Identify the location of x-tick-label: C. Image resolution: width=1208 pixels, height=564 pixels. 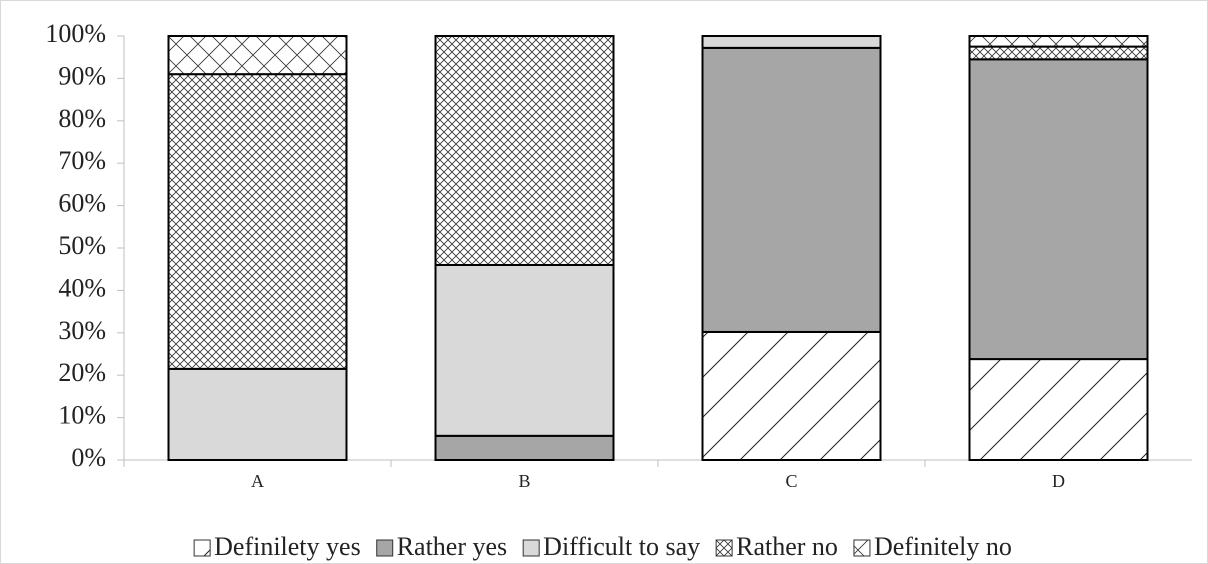
(791, 481).